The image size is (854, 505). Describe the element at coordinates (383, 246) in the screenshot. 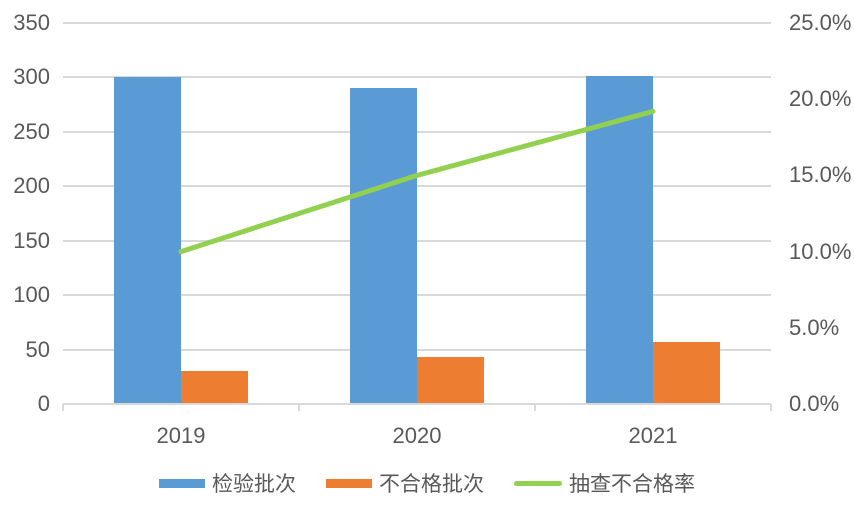

I see `bar-inspection-batches-2020` at that location.